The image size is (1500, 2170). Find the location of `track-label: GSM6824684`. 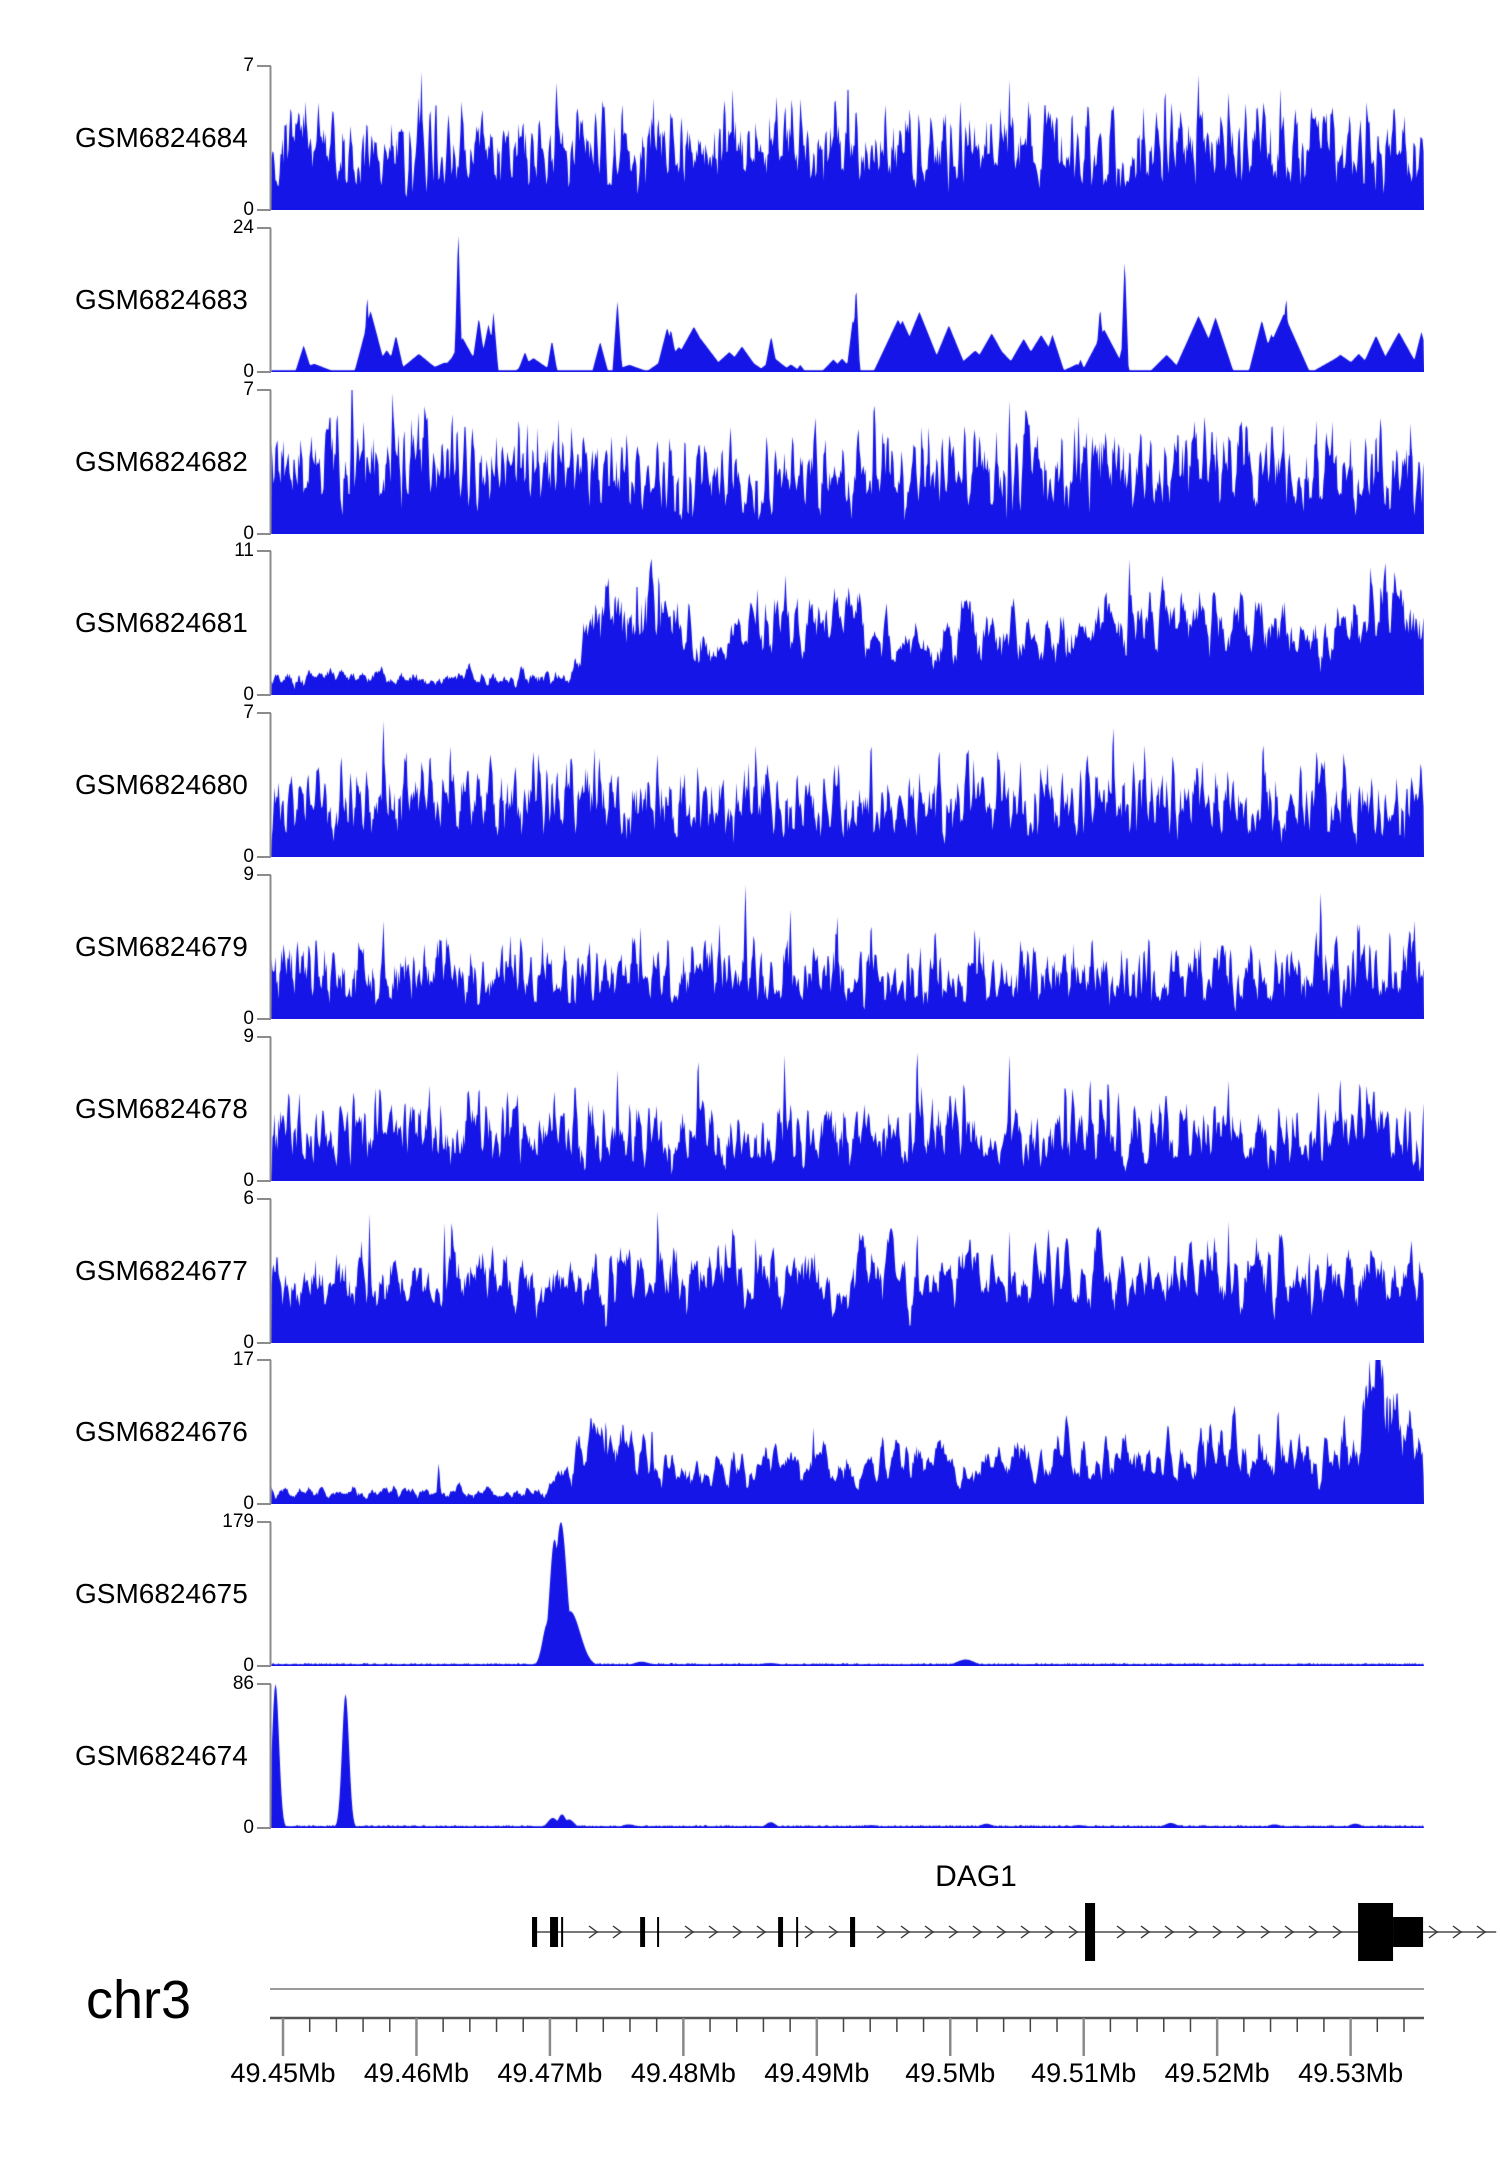

track-label: GSM6824684 is located at coordinates (161, 137).